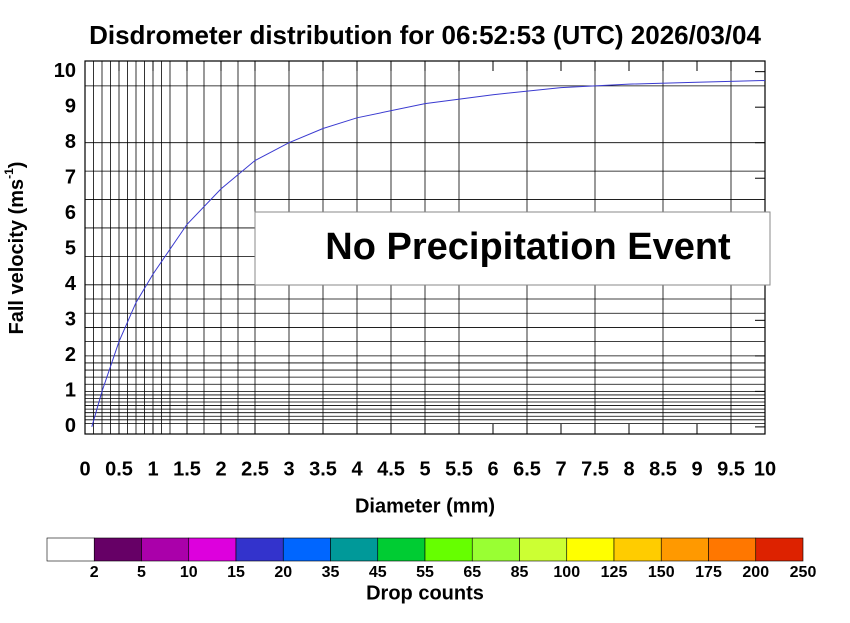  Describe the element at coordinates (255, 469) in the screenshot. I see `x-tick-label: 2.5` at that location.